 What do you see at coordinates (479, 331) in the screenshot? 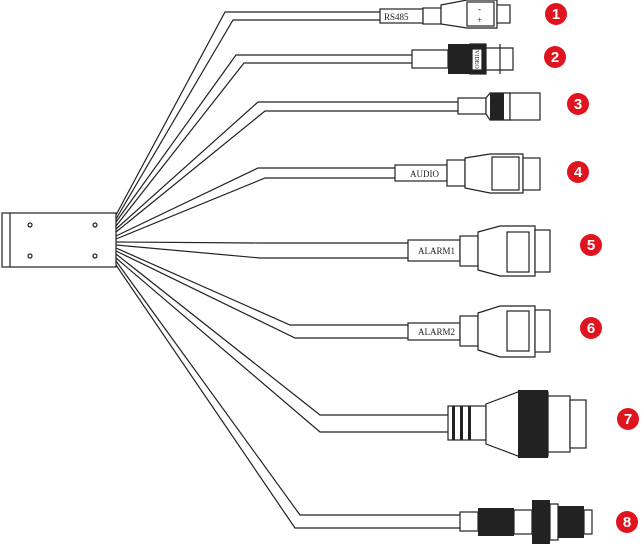
I see `connector-alarm2: ALARM2` at bounding box center [479, 331].